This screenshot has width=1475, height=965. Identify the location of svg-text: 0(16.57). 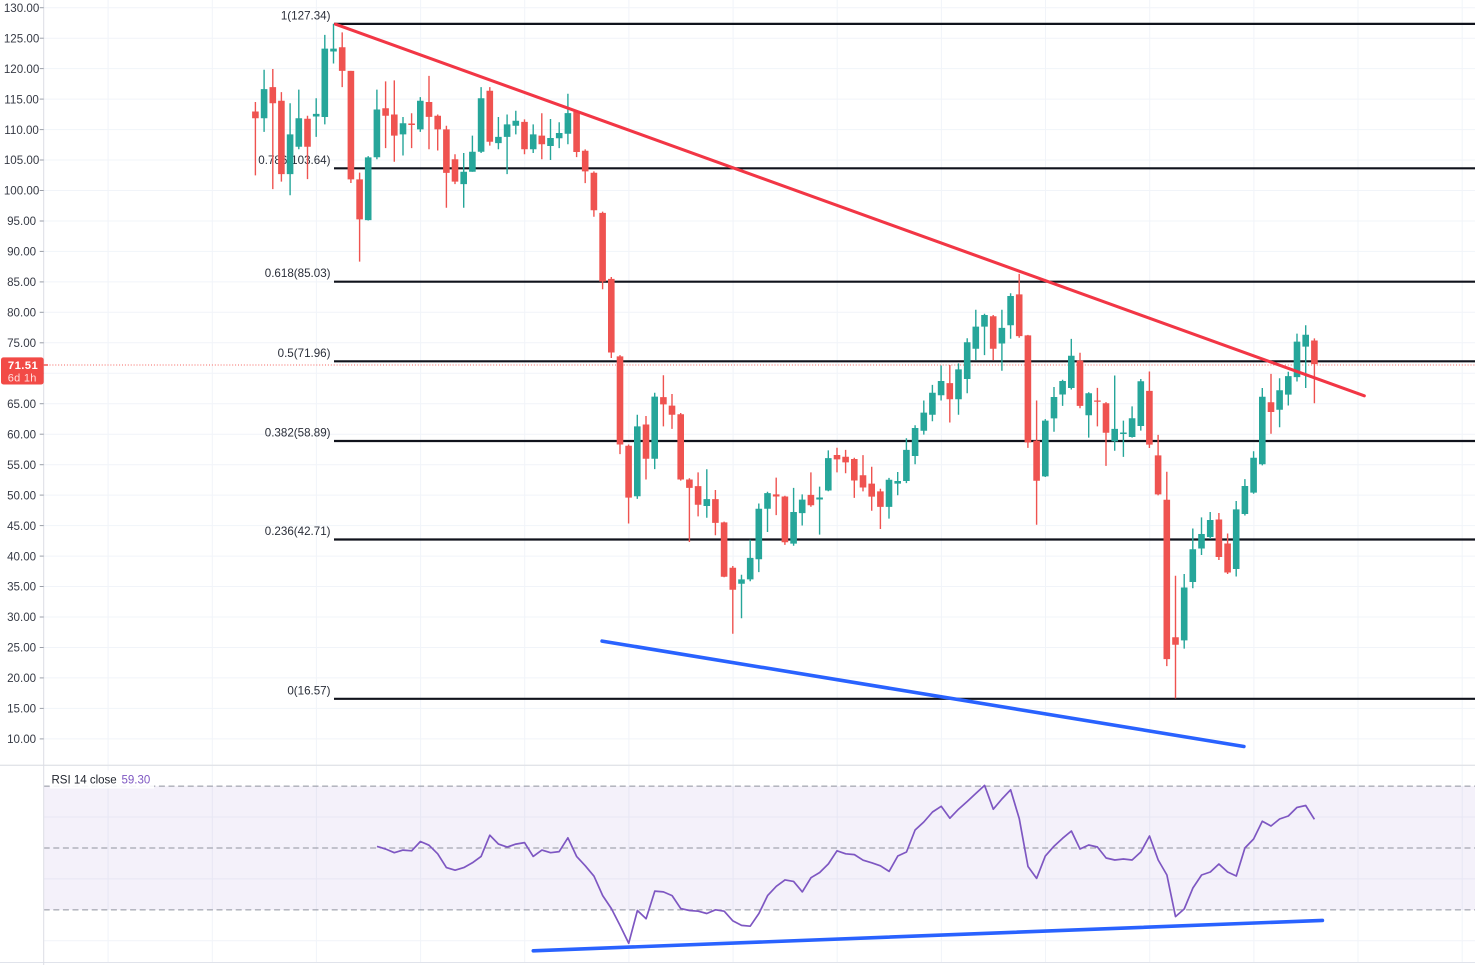
(308, 690).